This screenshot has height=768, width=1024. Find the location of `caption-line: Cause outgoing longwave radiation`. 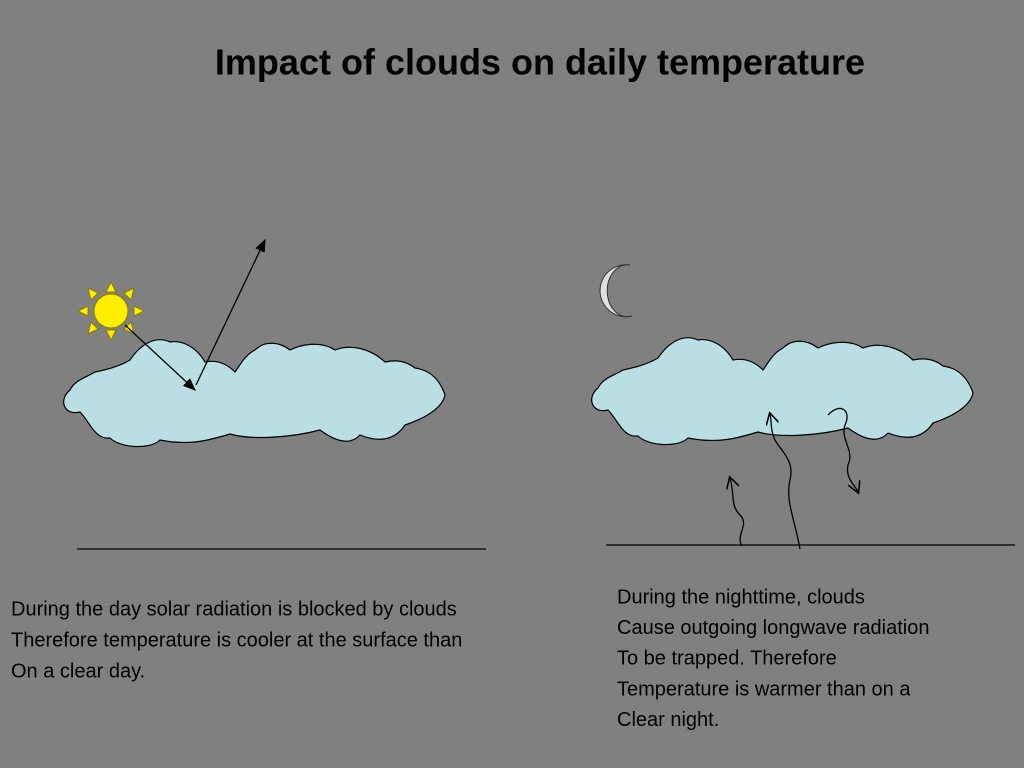

caption-line: Cause outgoing longwave radiation is located at coordinates (773, 628).